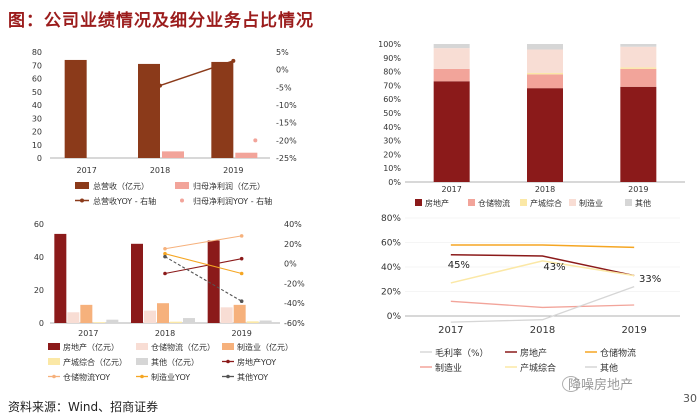  Describe the element at coordinates (392, 99) in the screenshot. I see `c2-y-tick: 60%` at that location.